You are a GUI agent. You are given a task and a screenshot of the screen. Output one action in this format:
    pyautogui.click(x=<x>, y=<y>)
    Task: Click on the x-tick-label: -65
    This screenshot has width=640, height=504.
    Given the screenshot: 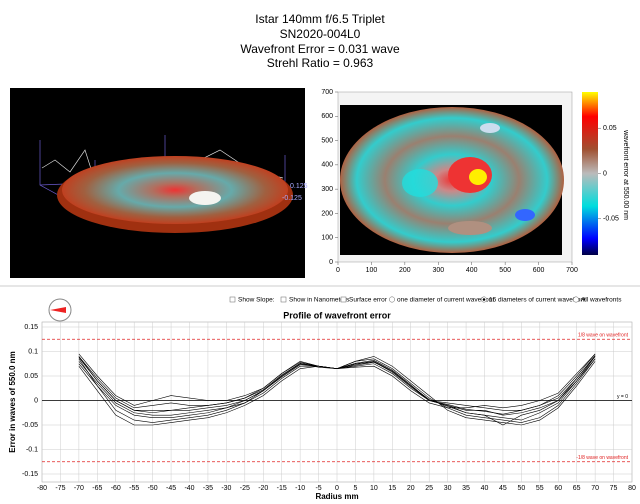 What is the action you would take?
    pyautogui.click(x=97, y=488)
    